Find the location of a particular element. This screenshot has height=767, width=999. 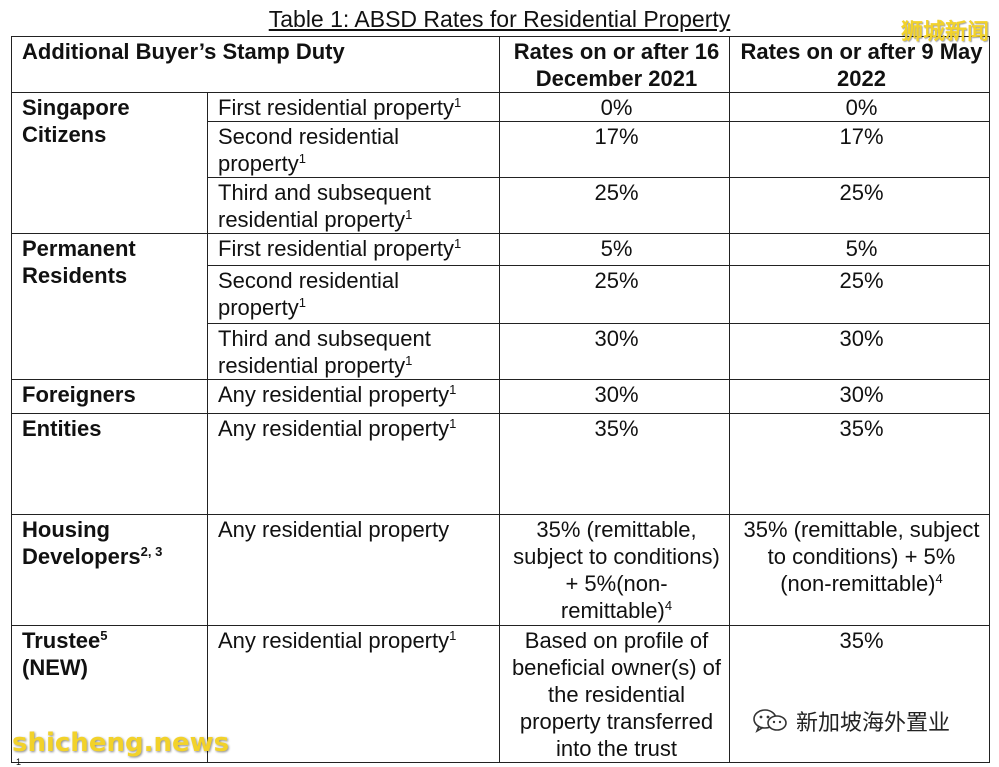

brand-watermark: 新加坡海外置业 is located at coordinates (851, 721).